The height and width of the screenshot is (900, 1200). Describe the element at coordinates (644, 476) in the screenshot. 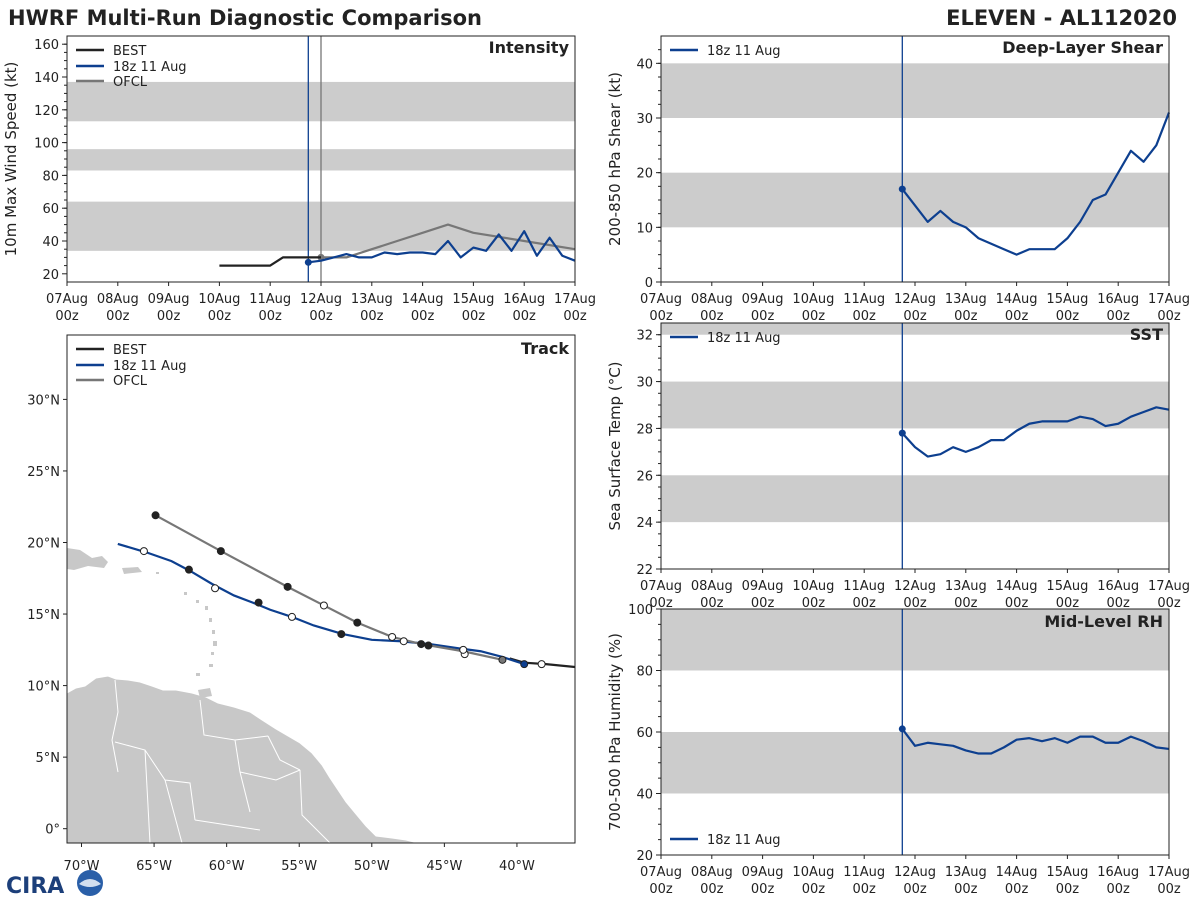

I see `y-tick-label: 26` at that location.